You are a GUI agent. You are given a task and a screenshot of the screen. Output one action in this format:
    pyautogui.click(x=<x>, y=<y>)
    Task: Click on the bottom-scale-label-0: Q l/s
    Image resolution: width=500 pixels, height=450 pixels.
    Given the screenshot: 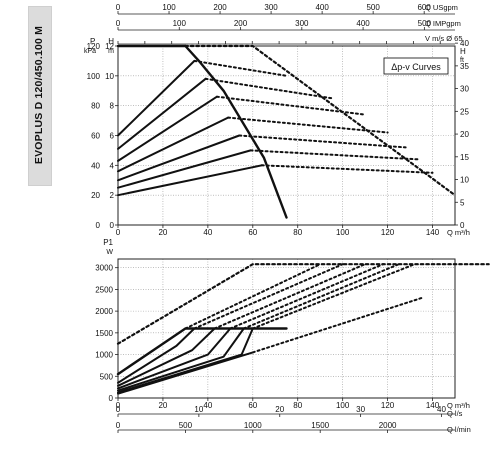 What is the action you would take?
    pyautogui.click(x=455, y=413)
    